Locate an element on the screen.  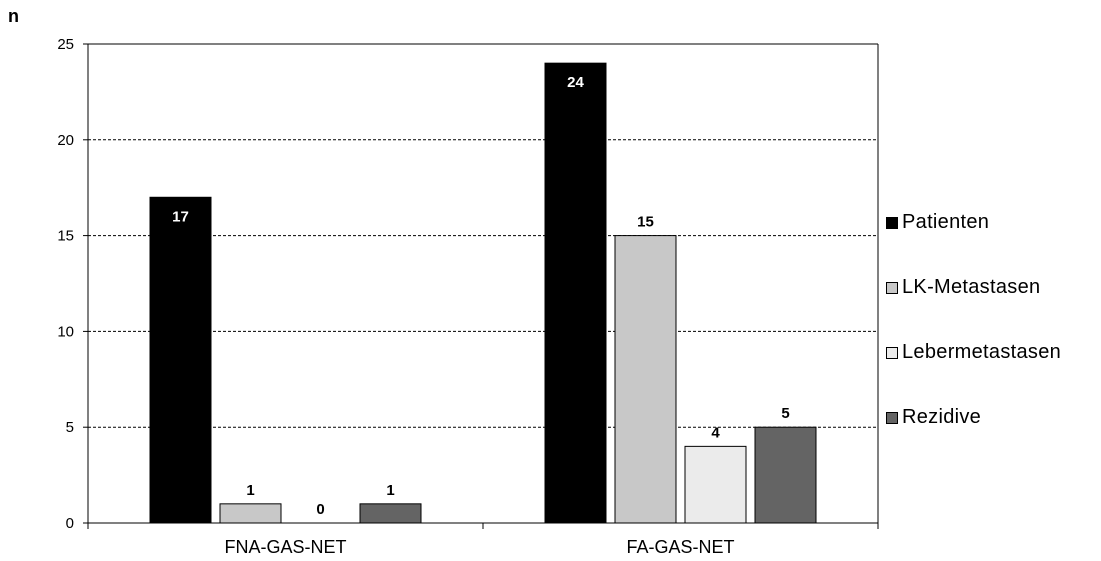
data-label: 24 is located at coordinates (575, 82).